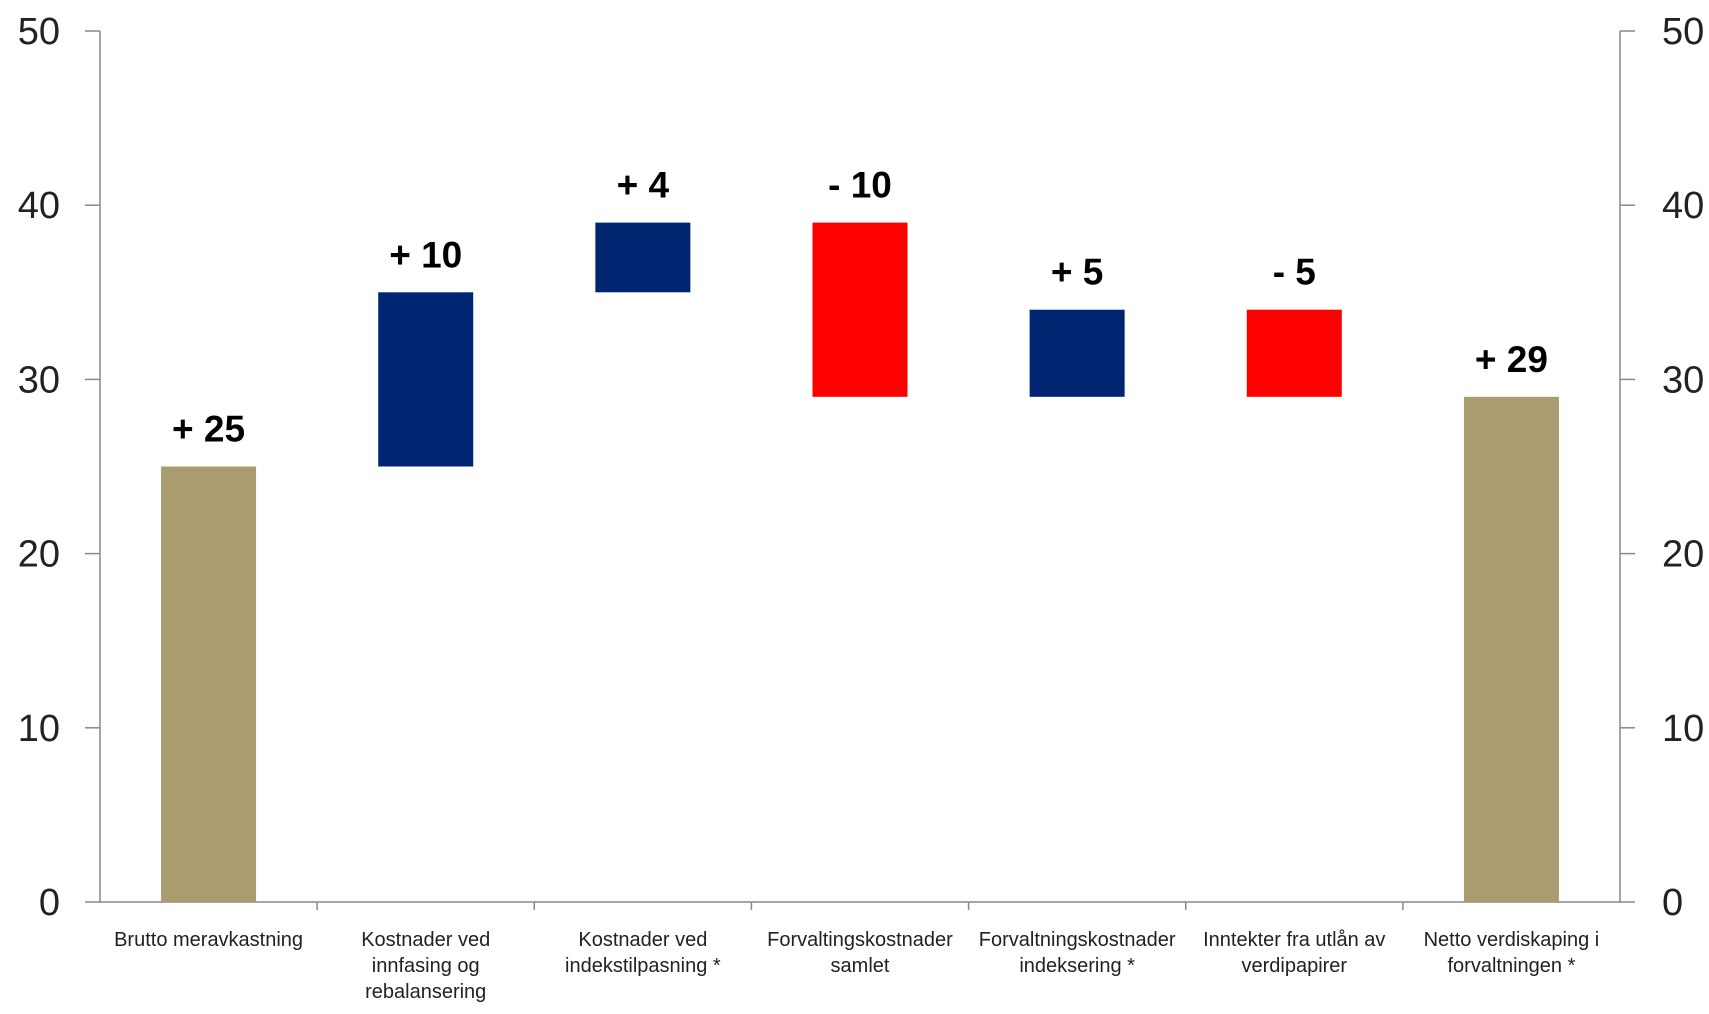 This screenshot has height=1014, width=1709. I want to click on y-tick-label-right: 20, so click(1683, 555).